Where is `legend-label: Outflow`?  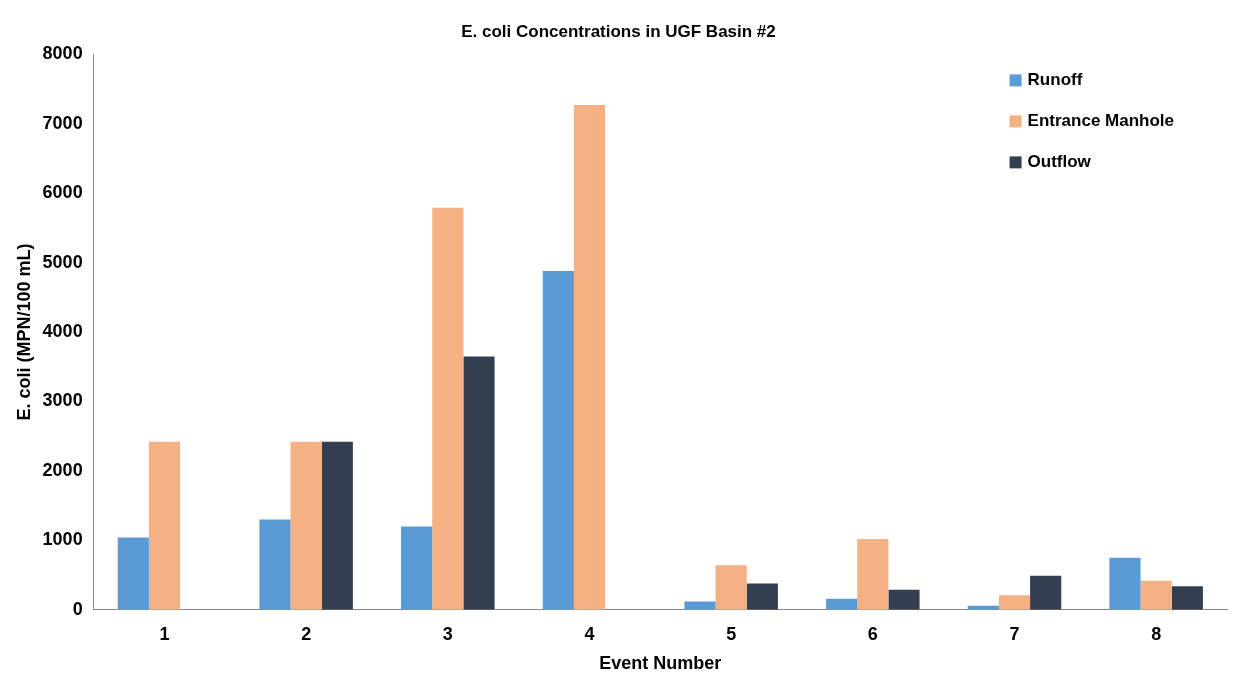 legend-label: Outflow is located at coordinates (1059, 162).